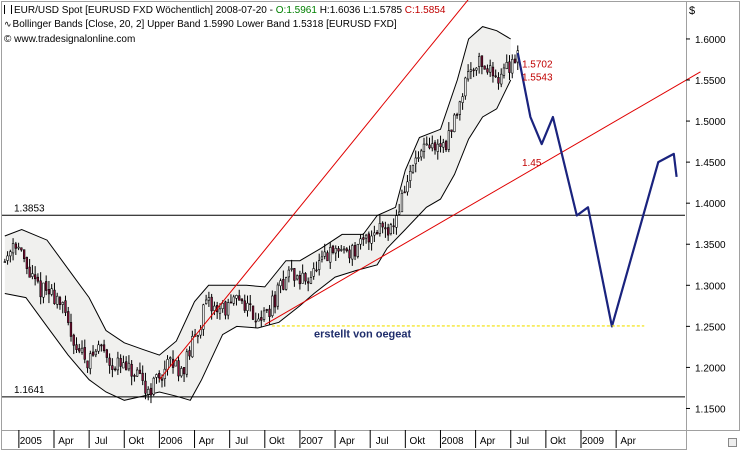  Describe the element at coordinates (418, 441) in the screenshot. I see `x-tick-label: Okt` at that location.